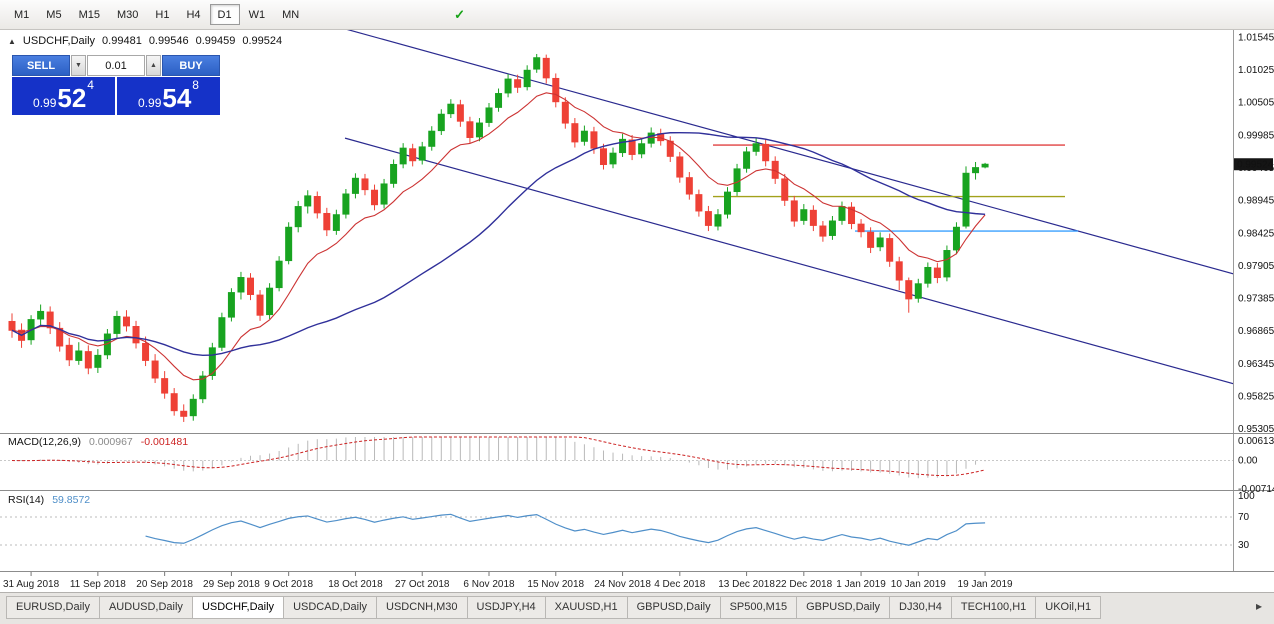 Image resolution: width=1274 pixels, height=624 pixels. Describe the element at coordinates (116, 85) in the screenshot. I see `one-click-trade-panel: SELL ▼ ▲ BUY 0.99 52 4 0.99 54 8` at that location.